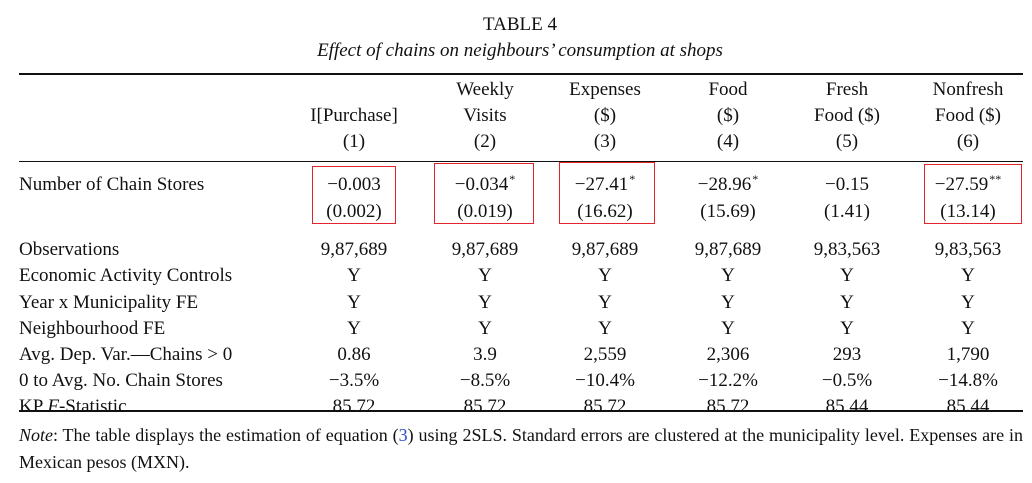  What do you see at coordinates (728, 354) in the screenshot?
I see `table-cell: 2,306` at bounding box center [728, 354].